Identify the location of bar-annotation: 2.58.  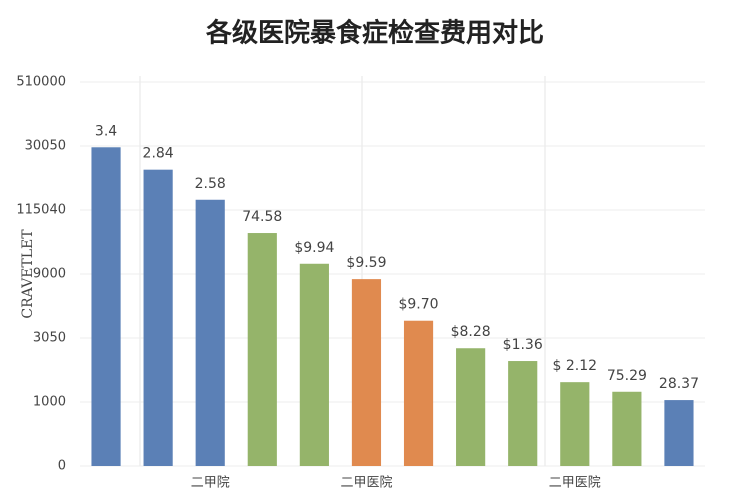
(210, 184).